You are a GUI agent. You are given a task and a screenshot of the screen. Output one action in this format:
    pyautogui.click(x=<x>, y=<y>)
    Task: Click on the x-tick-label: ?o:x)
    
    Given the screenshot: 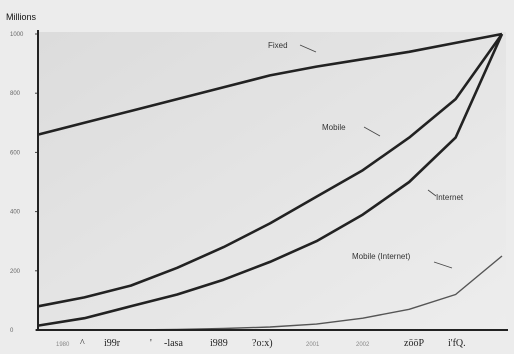 What is the action you would take?
    pyautogui.click(x=262, y=343)
    